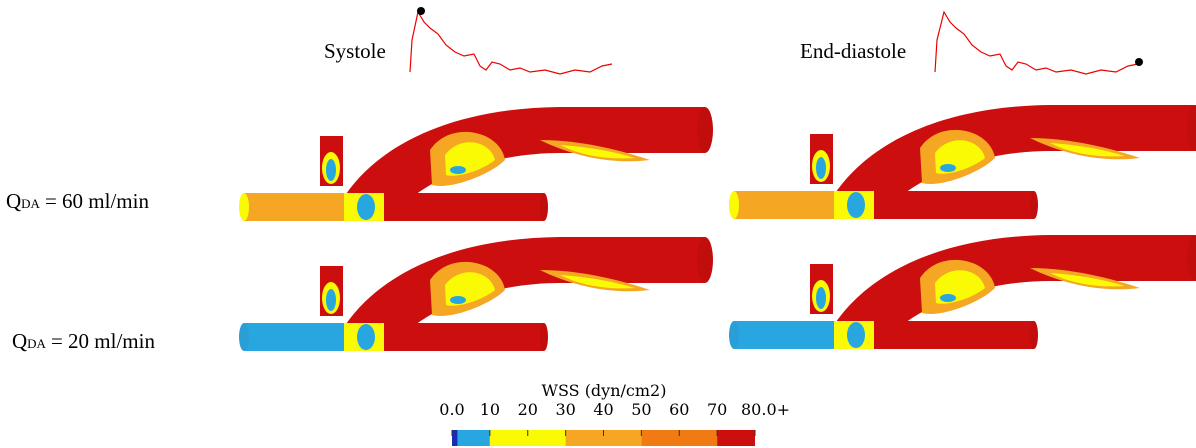  Describe the element at coordinates (490, 409) in the screenshot. I see `colorbar-tick-label: 10` at that location.